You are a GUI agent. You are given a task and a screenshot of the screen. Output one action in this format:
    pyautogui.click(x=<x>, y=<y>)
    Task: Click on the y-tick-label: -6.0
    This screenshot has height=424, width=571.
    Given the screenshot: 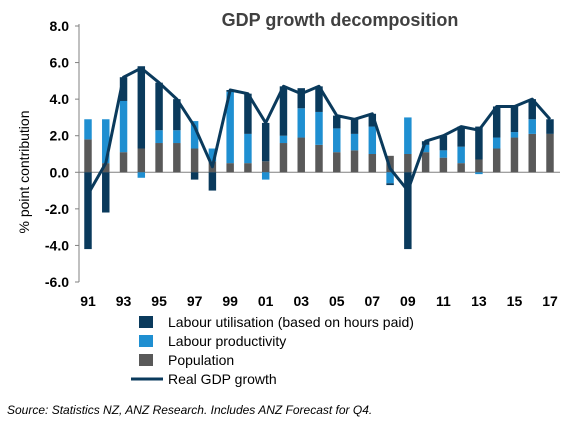 What is the action you would take?
    pyautogui.click(x=57, y=282)
    